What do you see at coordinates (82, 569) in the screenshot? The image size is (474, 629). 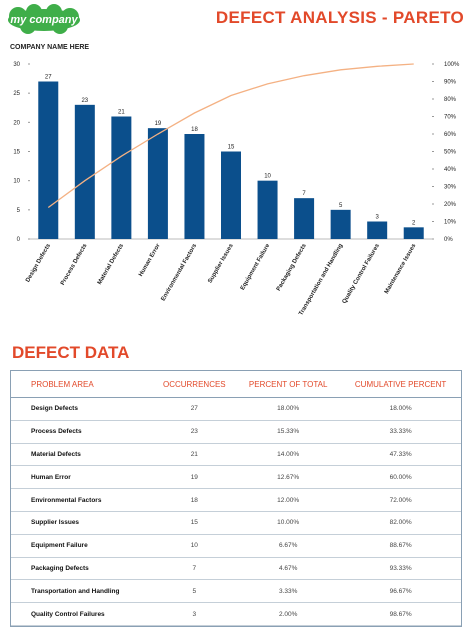 I see `table-cell: Packaging Defects` at bounding box center [82, 569].